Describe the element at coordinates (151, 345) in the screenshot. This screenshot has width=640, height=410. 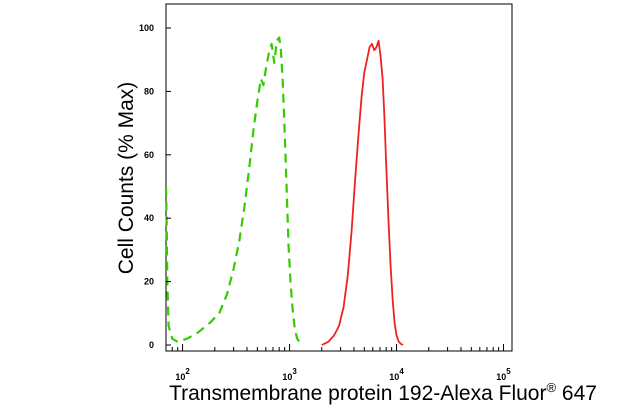
I see `y-tick-label: 0` at that location.